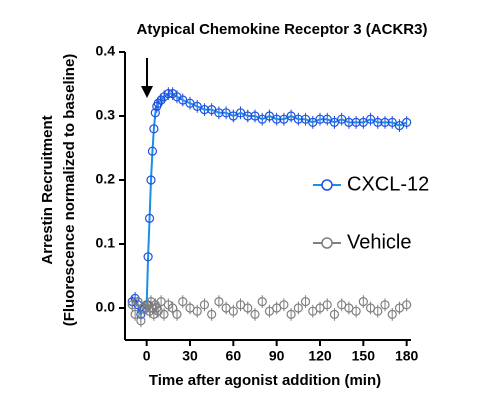  I want to click on y-tick-label: 0.2, so click(106, 179).